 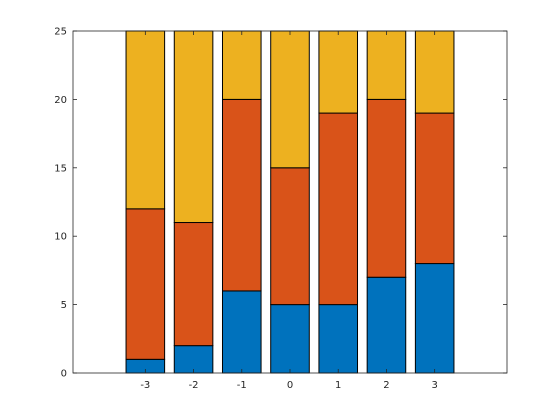 What do you see at coordinates (434, 72) in the screenshot?
I see `bar-segment-s3-x3` at bounding box center [434, 72].